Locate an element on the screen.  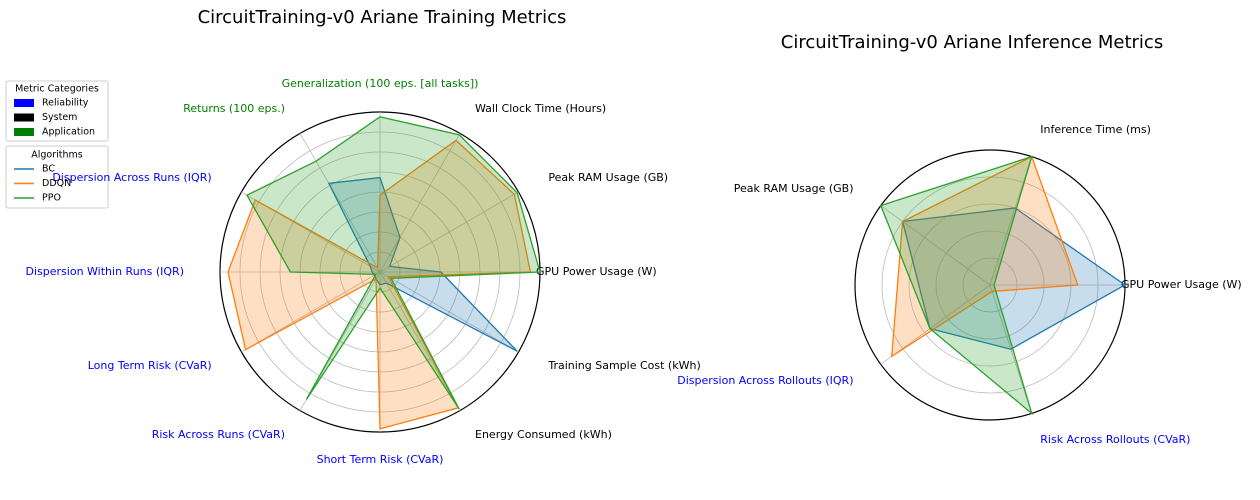
axis-label: Dispersion Across Rollouts (IQR) is located at coordinates (765, 380).